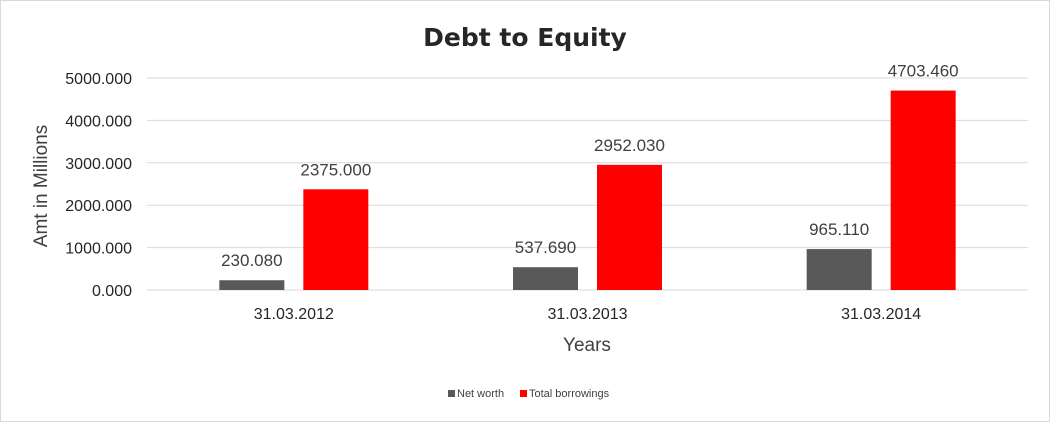 The height and width of the screenshot is (422, 1050). I want to click on chart-title: Debt to Equity, so click(525, 37).